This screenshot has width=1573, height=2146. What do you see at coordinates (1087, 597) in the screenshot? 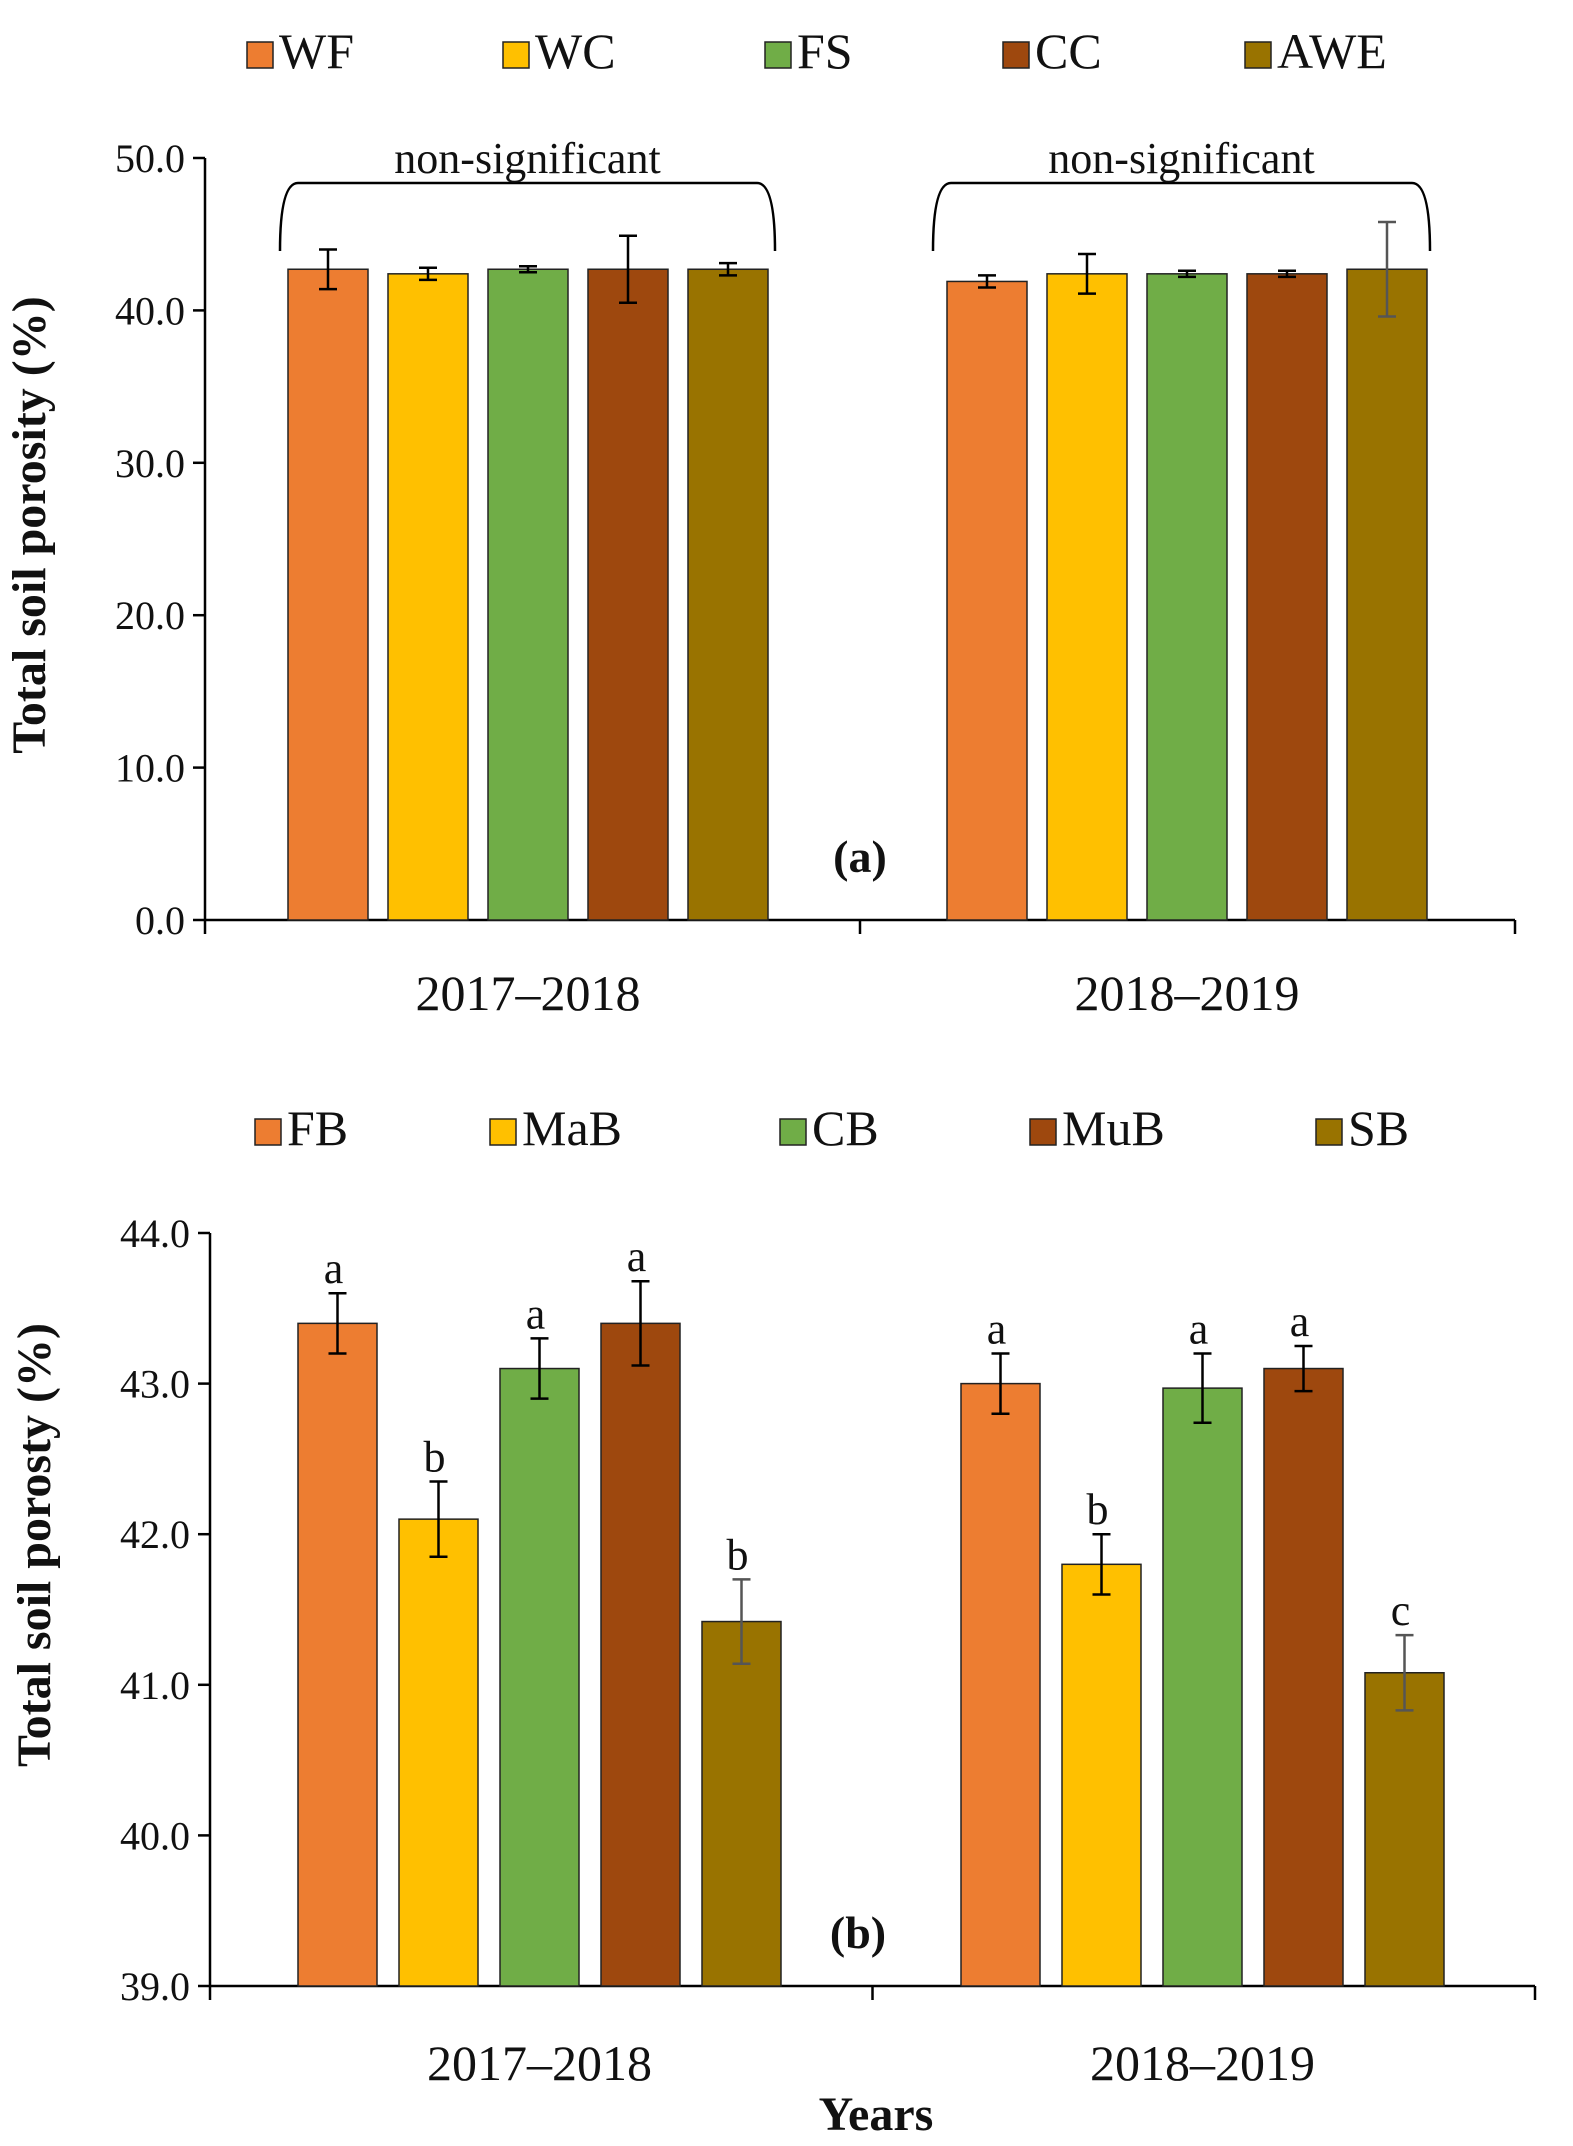
I see `bar-wc-2018-2019` at bounding box center [1087, 597].